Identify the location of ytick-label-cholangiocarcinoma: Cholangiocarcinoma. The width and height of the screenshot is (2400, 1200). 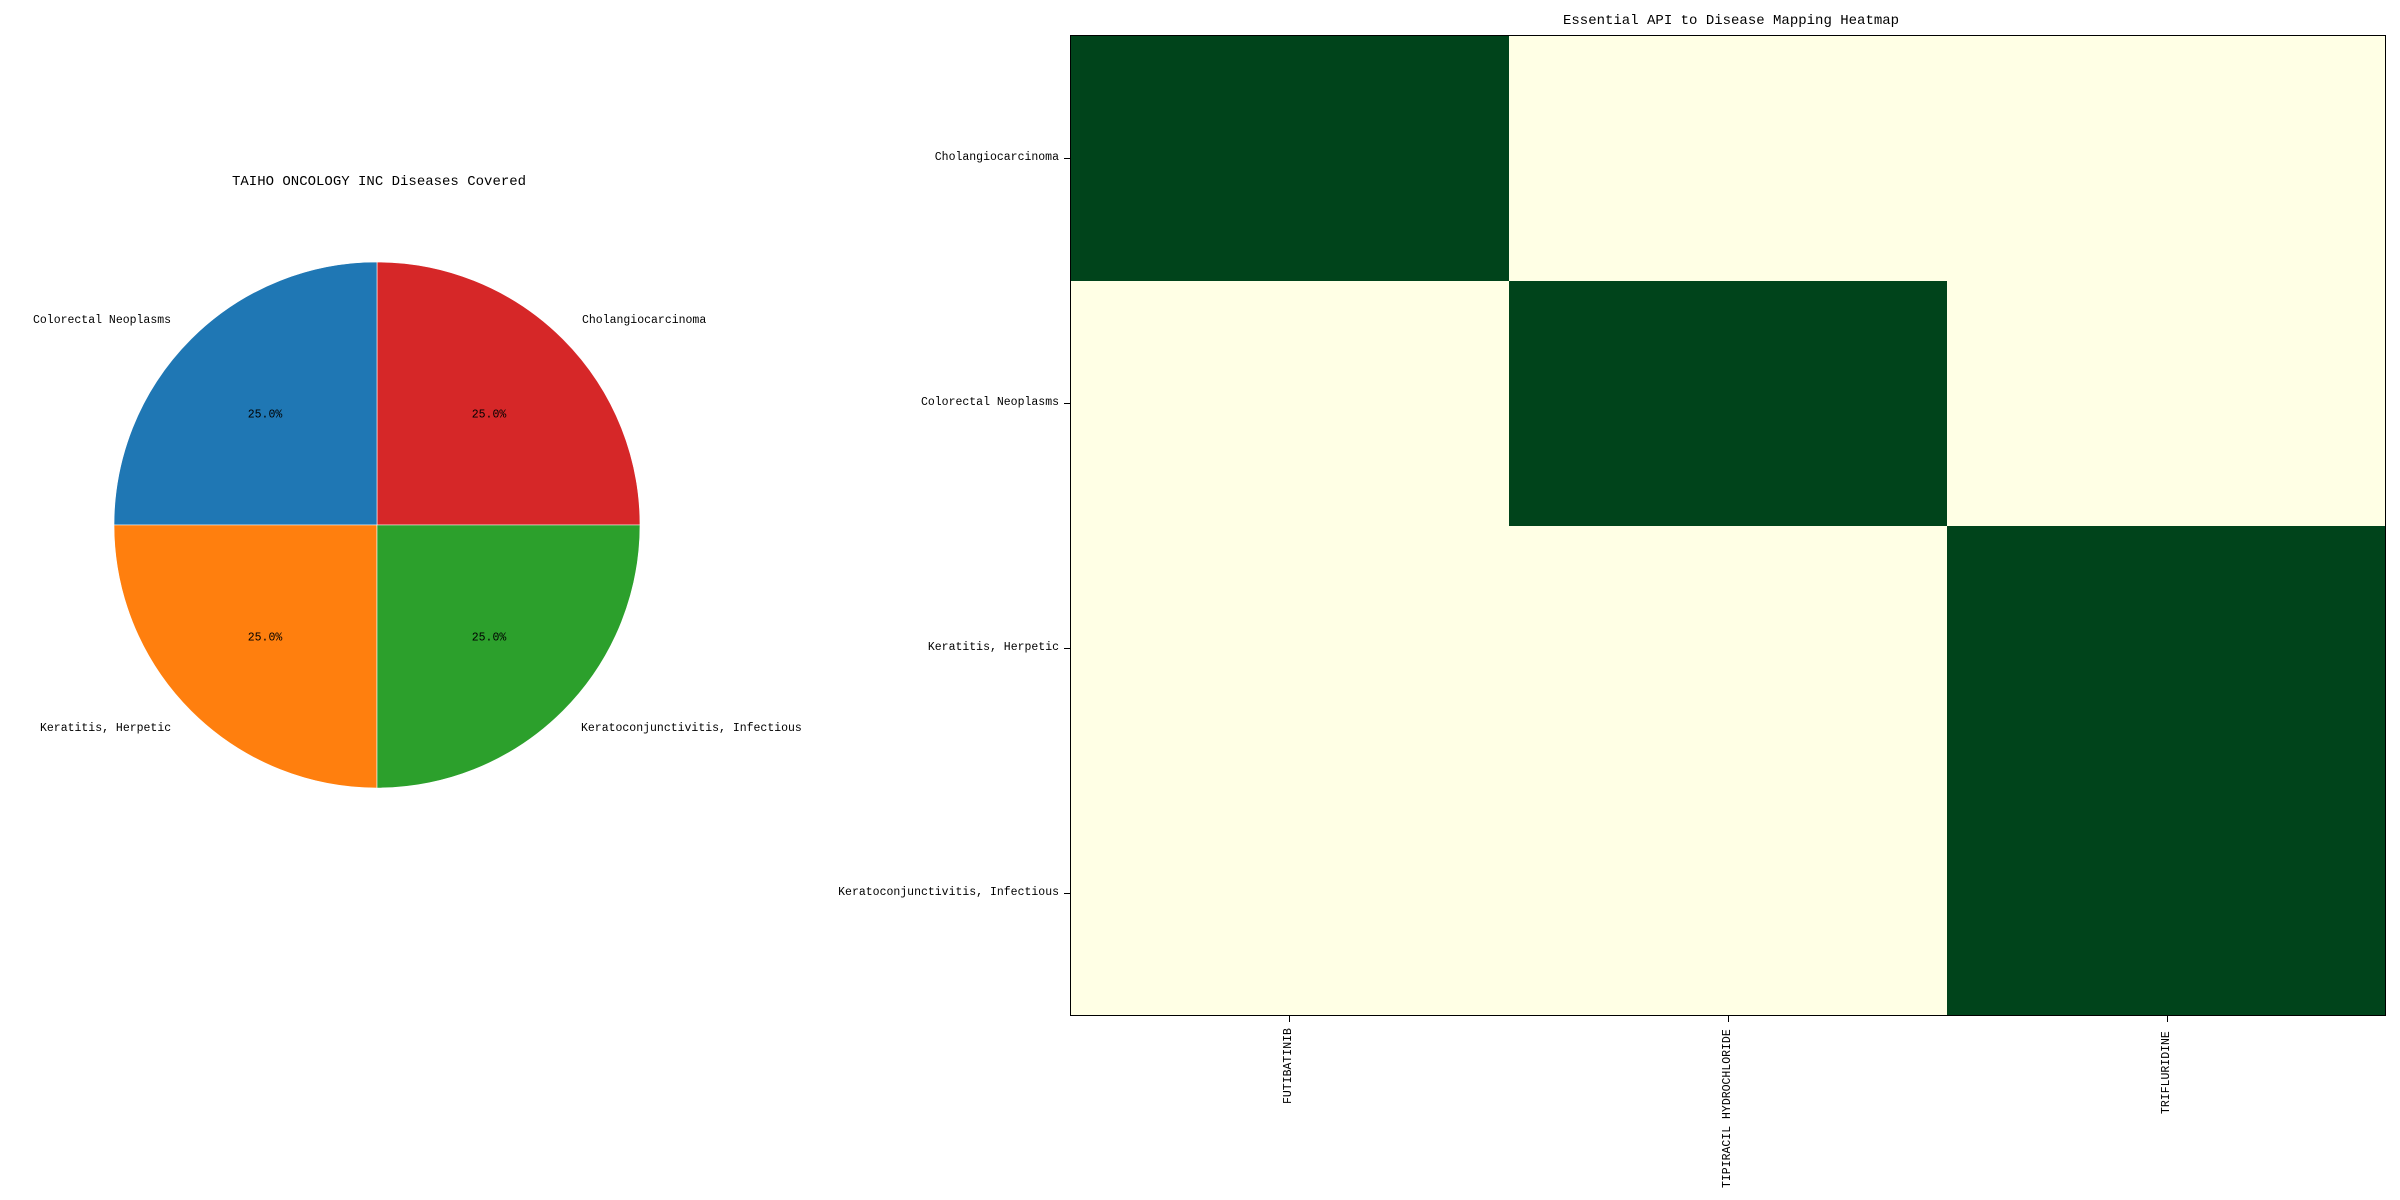
(996, 157).